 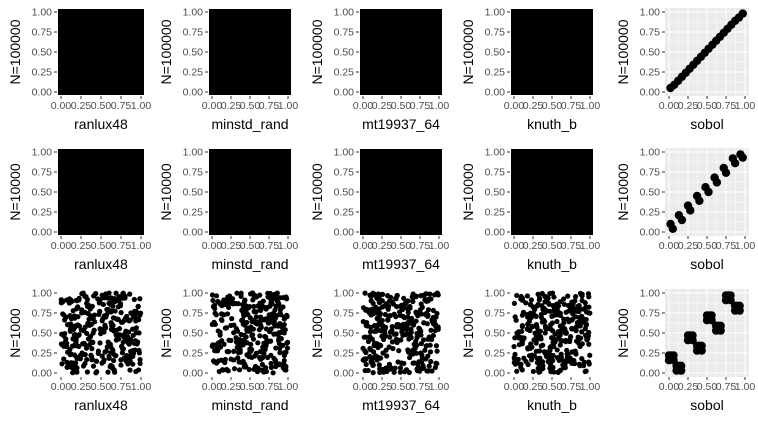 I want to click on y-tick-label: 0.75, so click(x=650, y=314).